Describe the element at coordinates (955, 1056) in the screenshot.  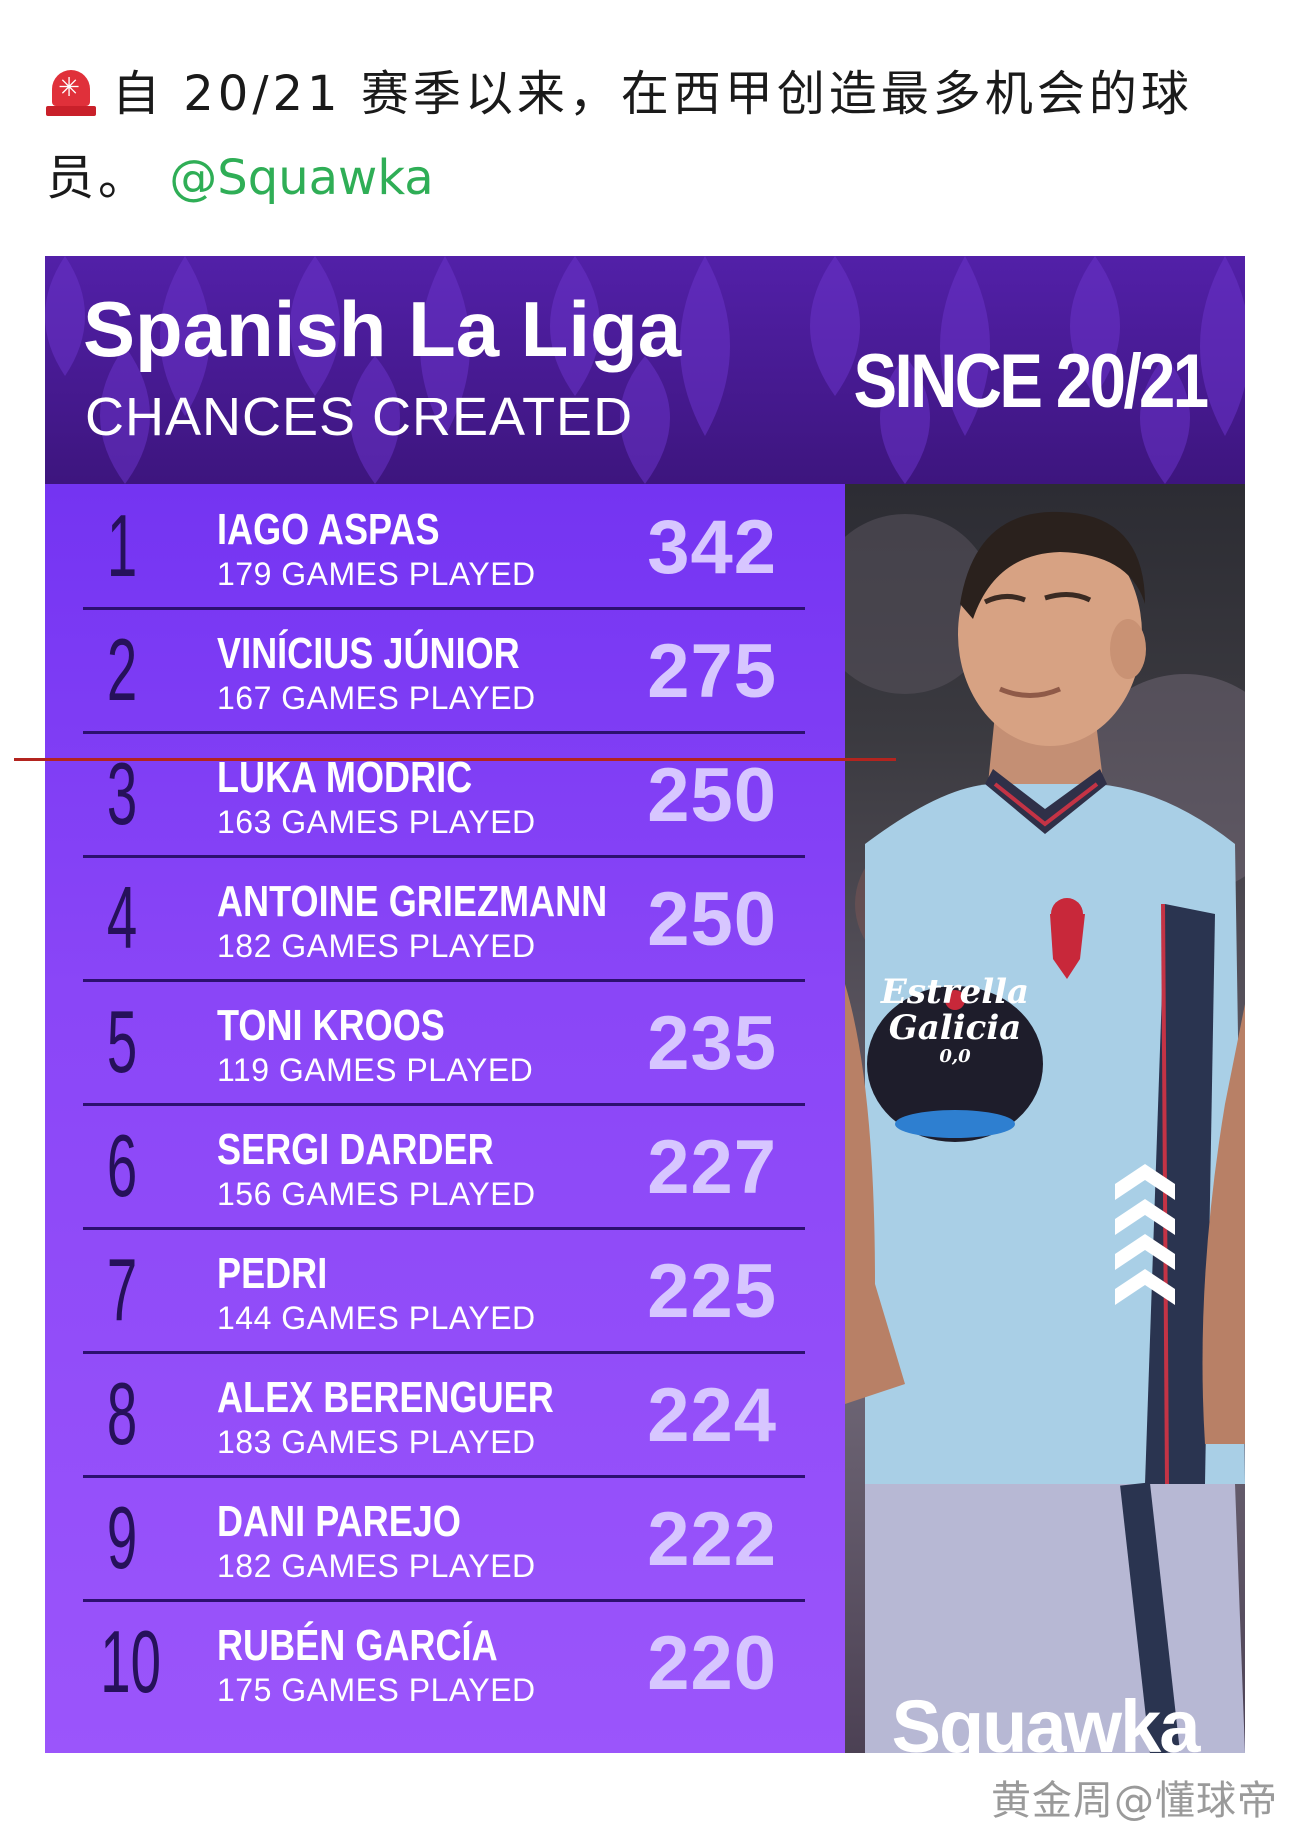
I see `sponsor-line-3: 0,0` at that location.